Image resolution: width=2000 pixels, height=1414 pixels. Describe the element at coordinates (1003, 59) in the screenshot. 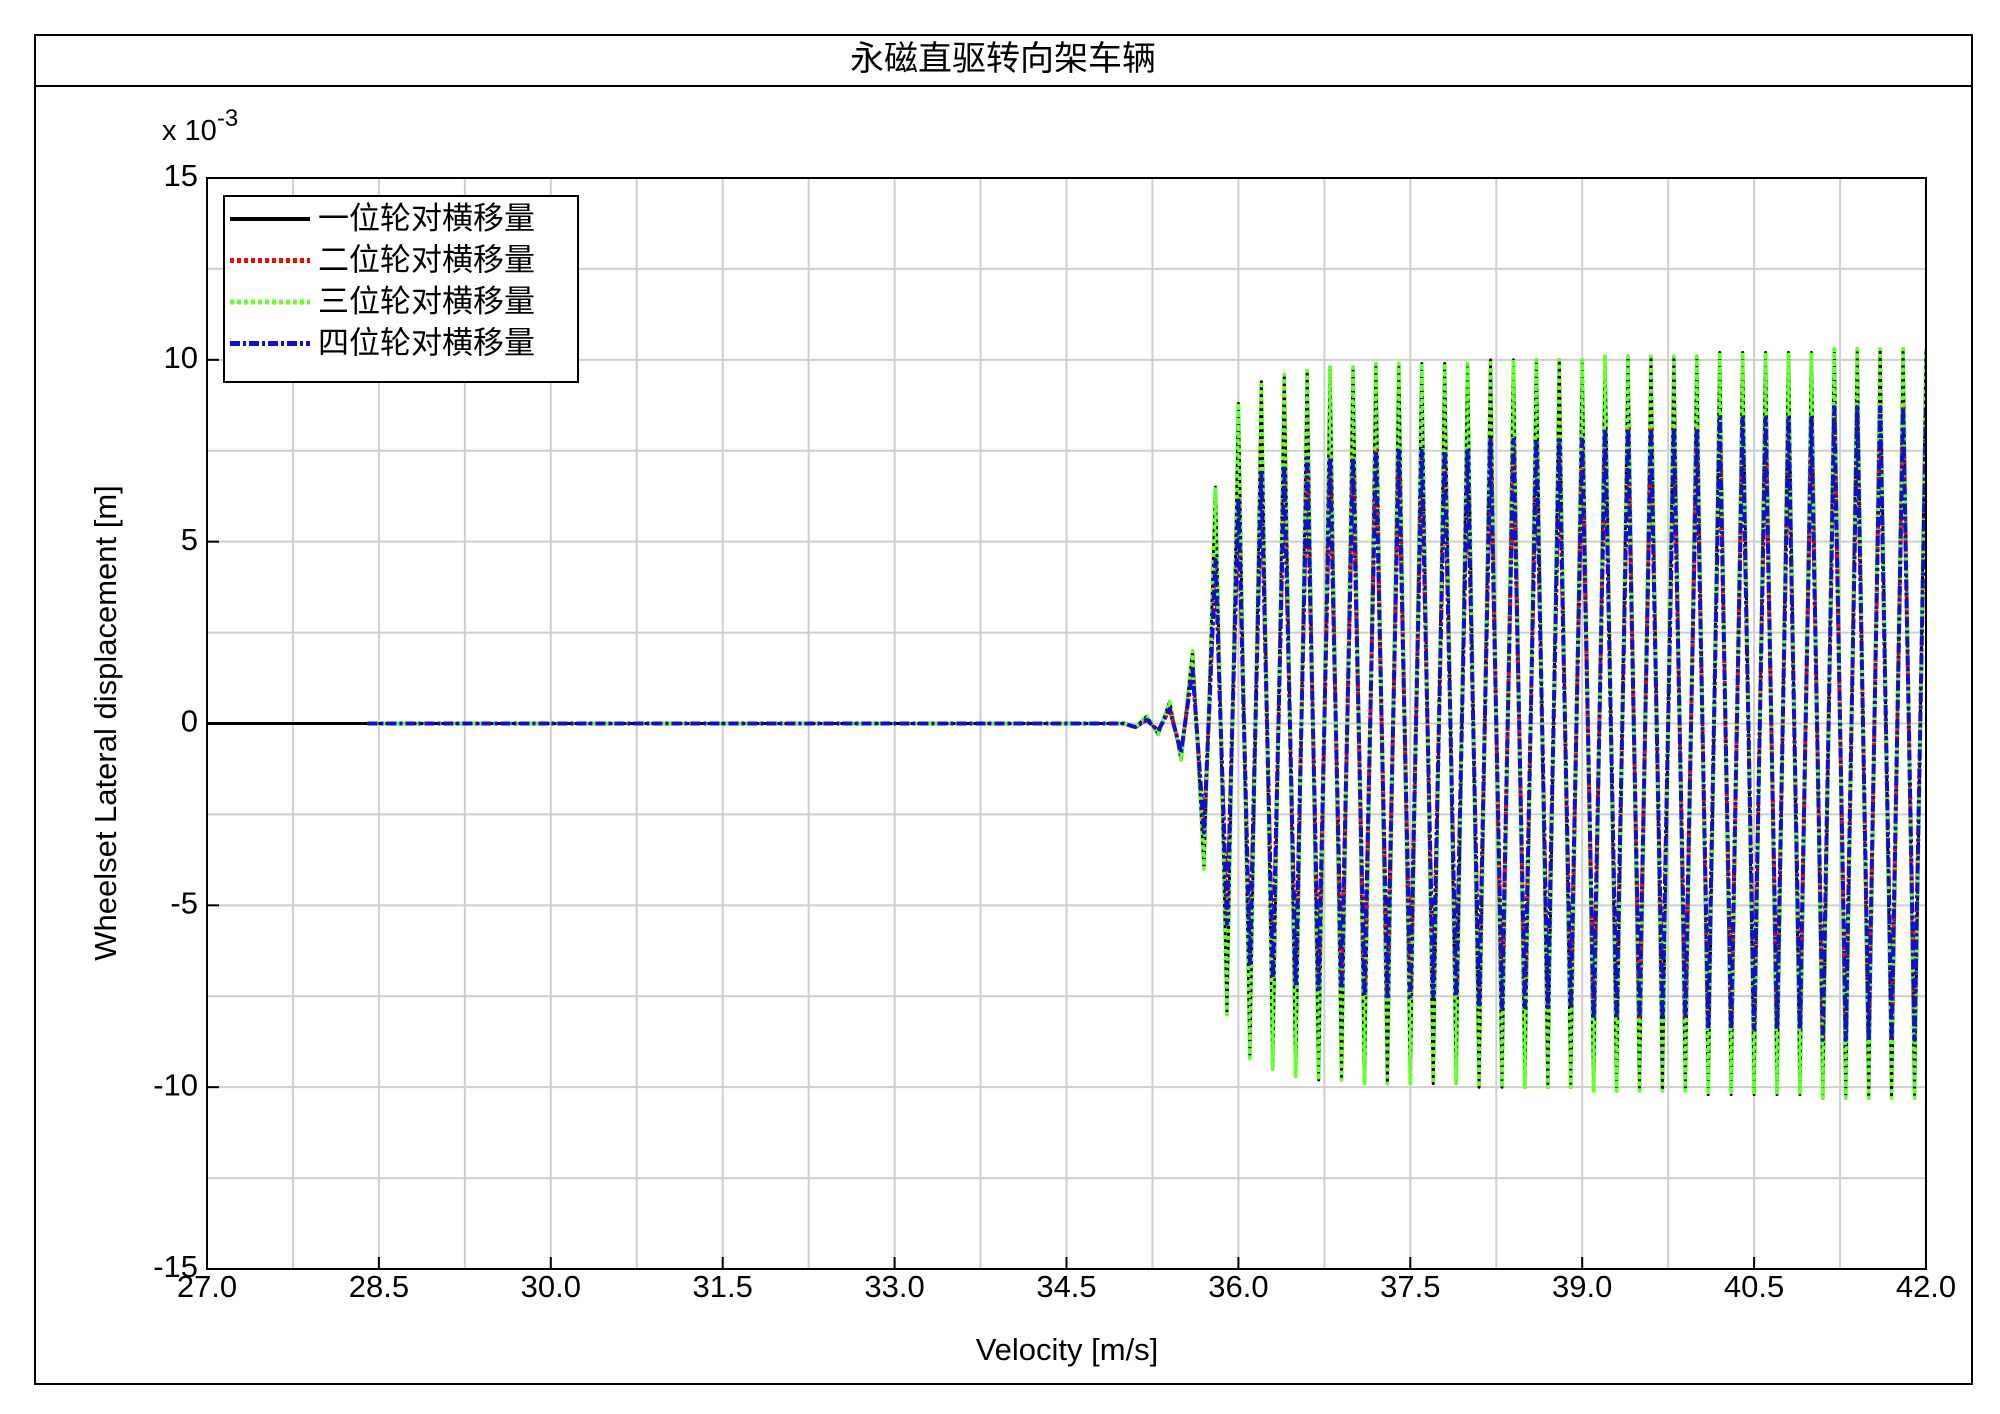

I see `chart-title: 永磁直驱转向架车辆` at that location.